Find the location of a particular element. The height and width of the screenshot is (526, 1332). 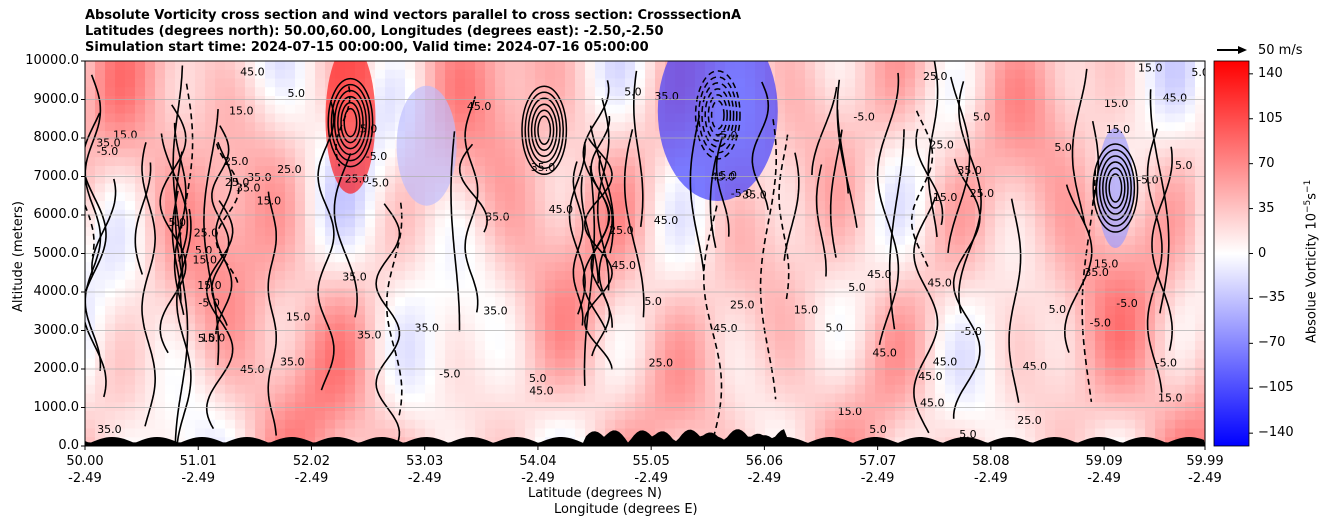

contour-line is located at coordinates (589, 275).